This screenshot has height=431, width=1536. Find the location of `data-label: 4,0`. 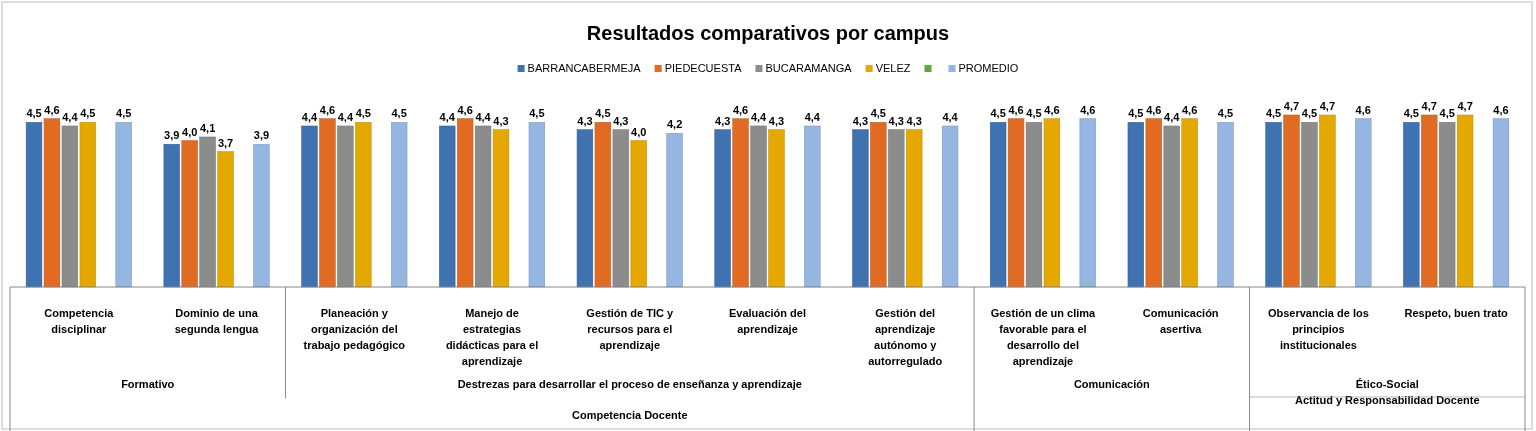

data-label: 4,0 is located at coordinates (190, 131).